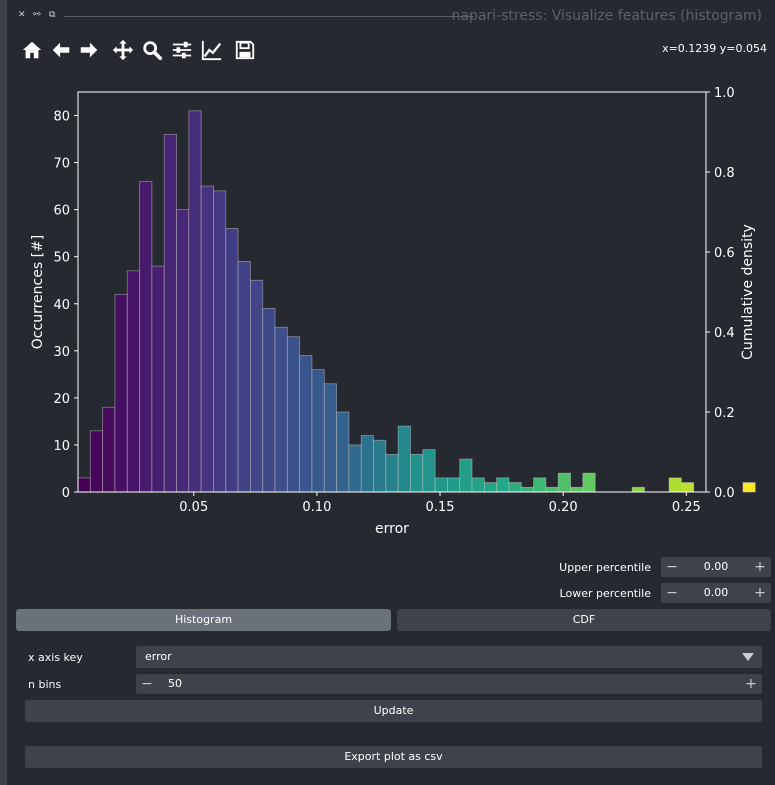 The width and height of the screenshot is (775, 785). Describe the element at coordinates (563, 507) in the screenshot. I see `x-tick-label: 0.20` at that location.